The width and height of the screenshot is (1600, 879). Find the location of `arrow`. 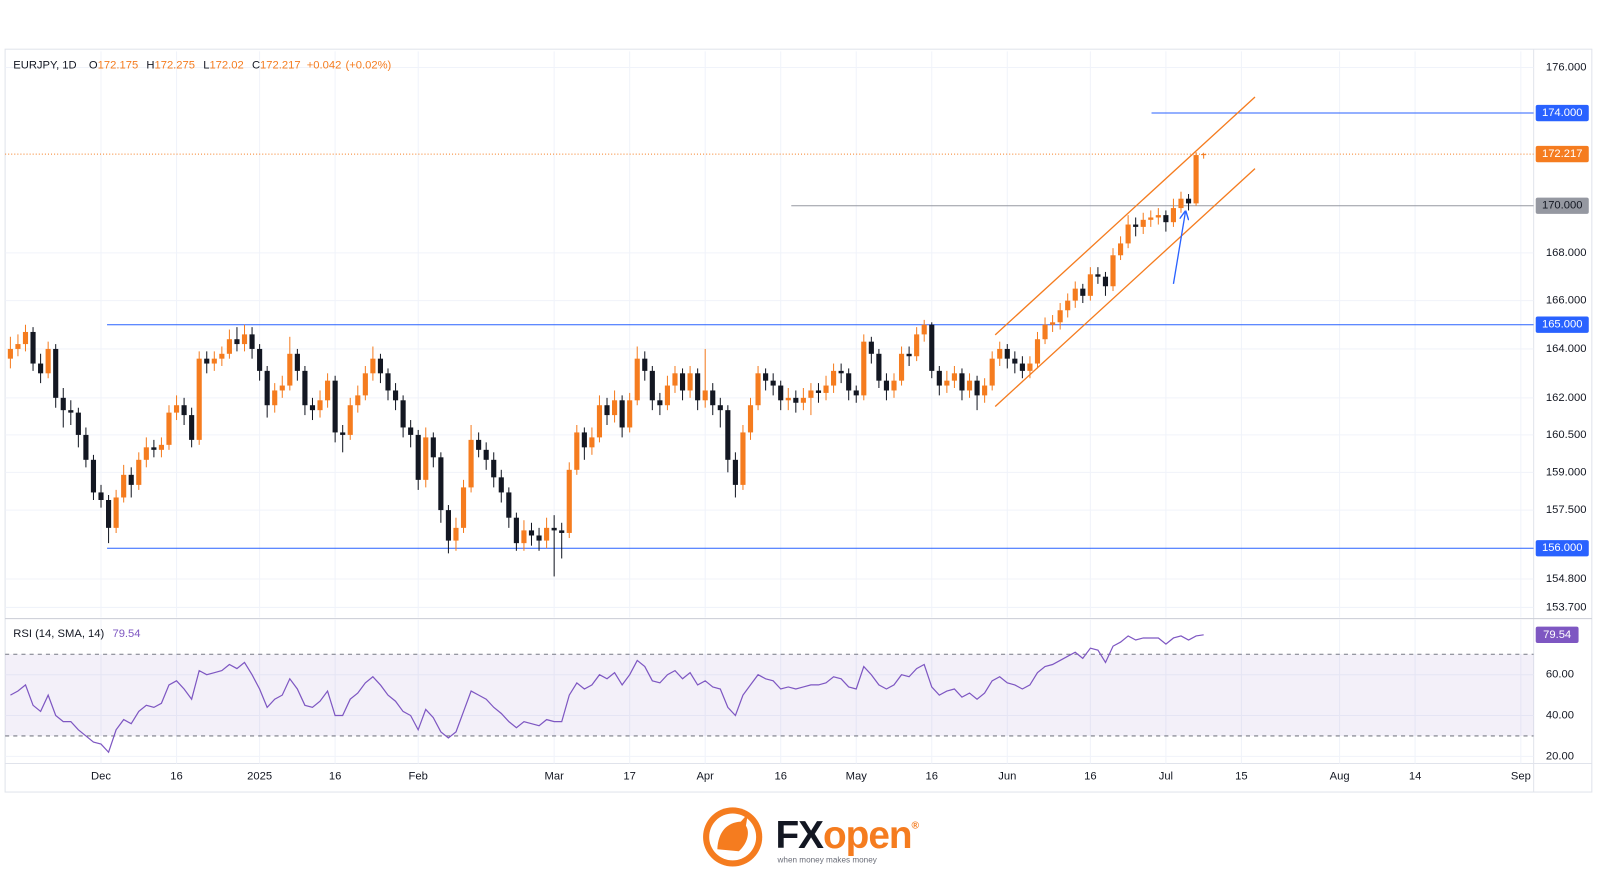

arrow is located at coordinates (1178, 247).